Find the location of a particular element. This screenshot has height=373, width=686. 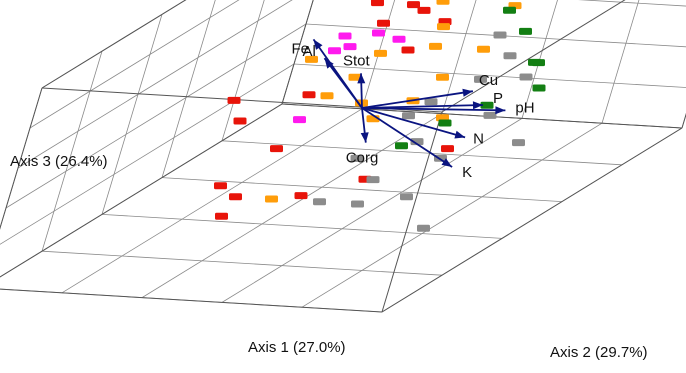

vector-label-cu: Cu is located at coordinates (488, 80).